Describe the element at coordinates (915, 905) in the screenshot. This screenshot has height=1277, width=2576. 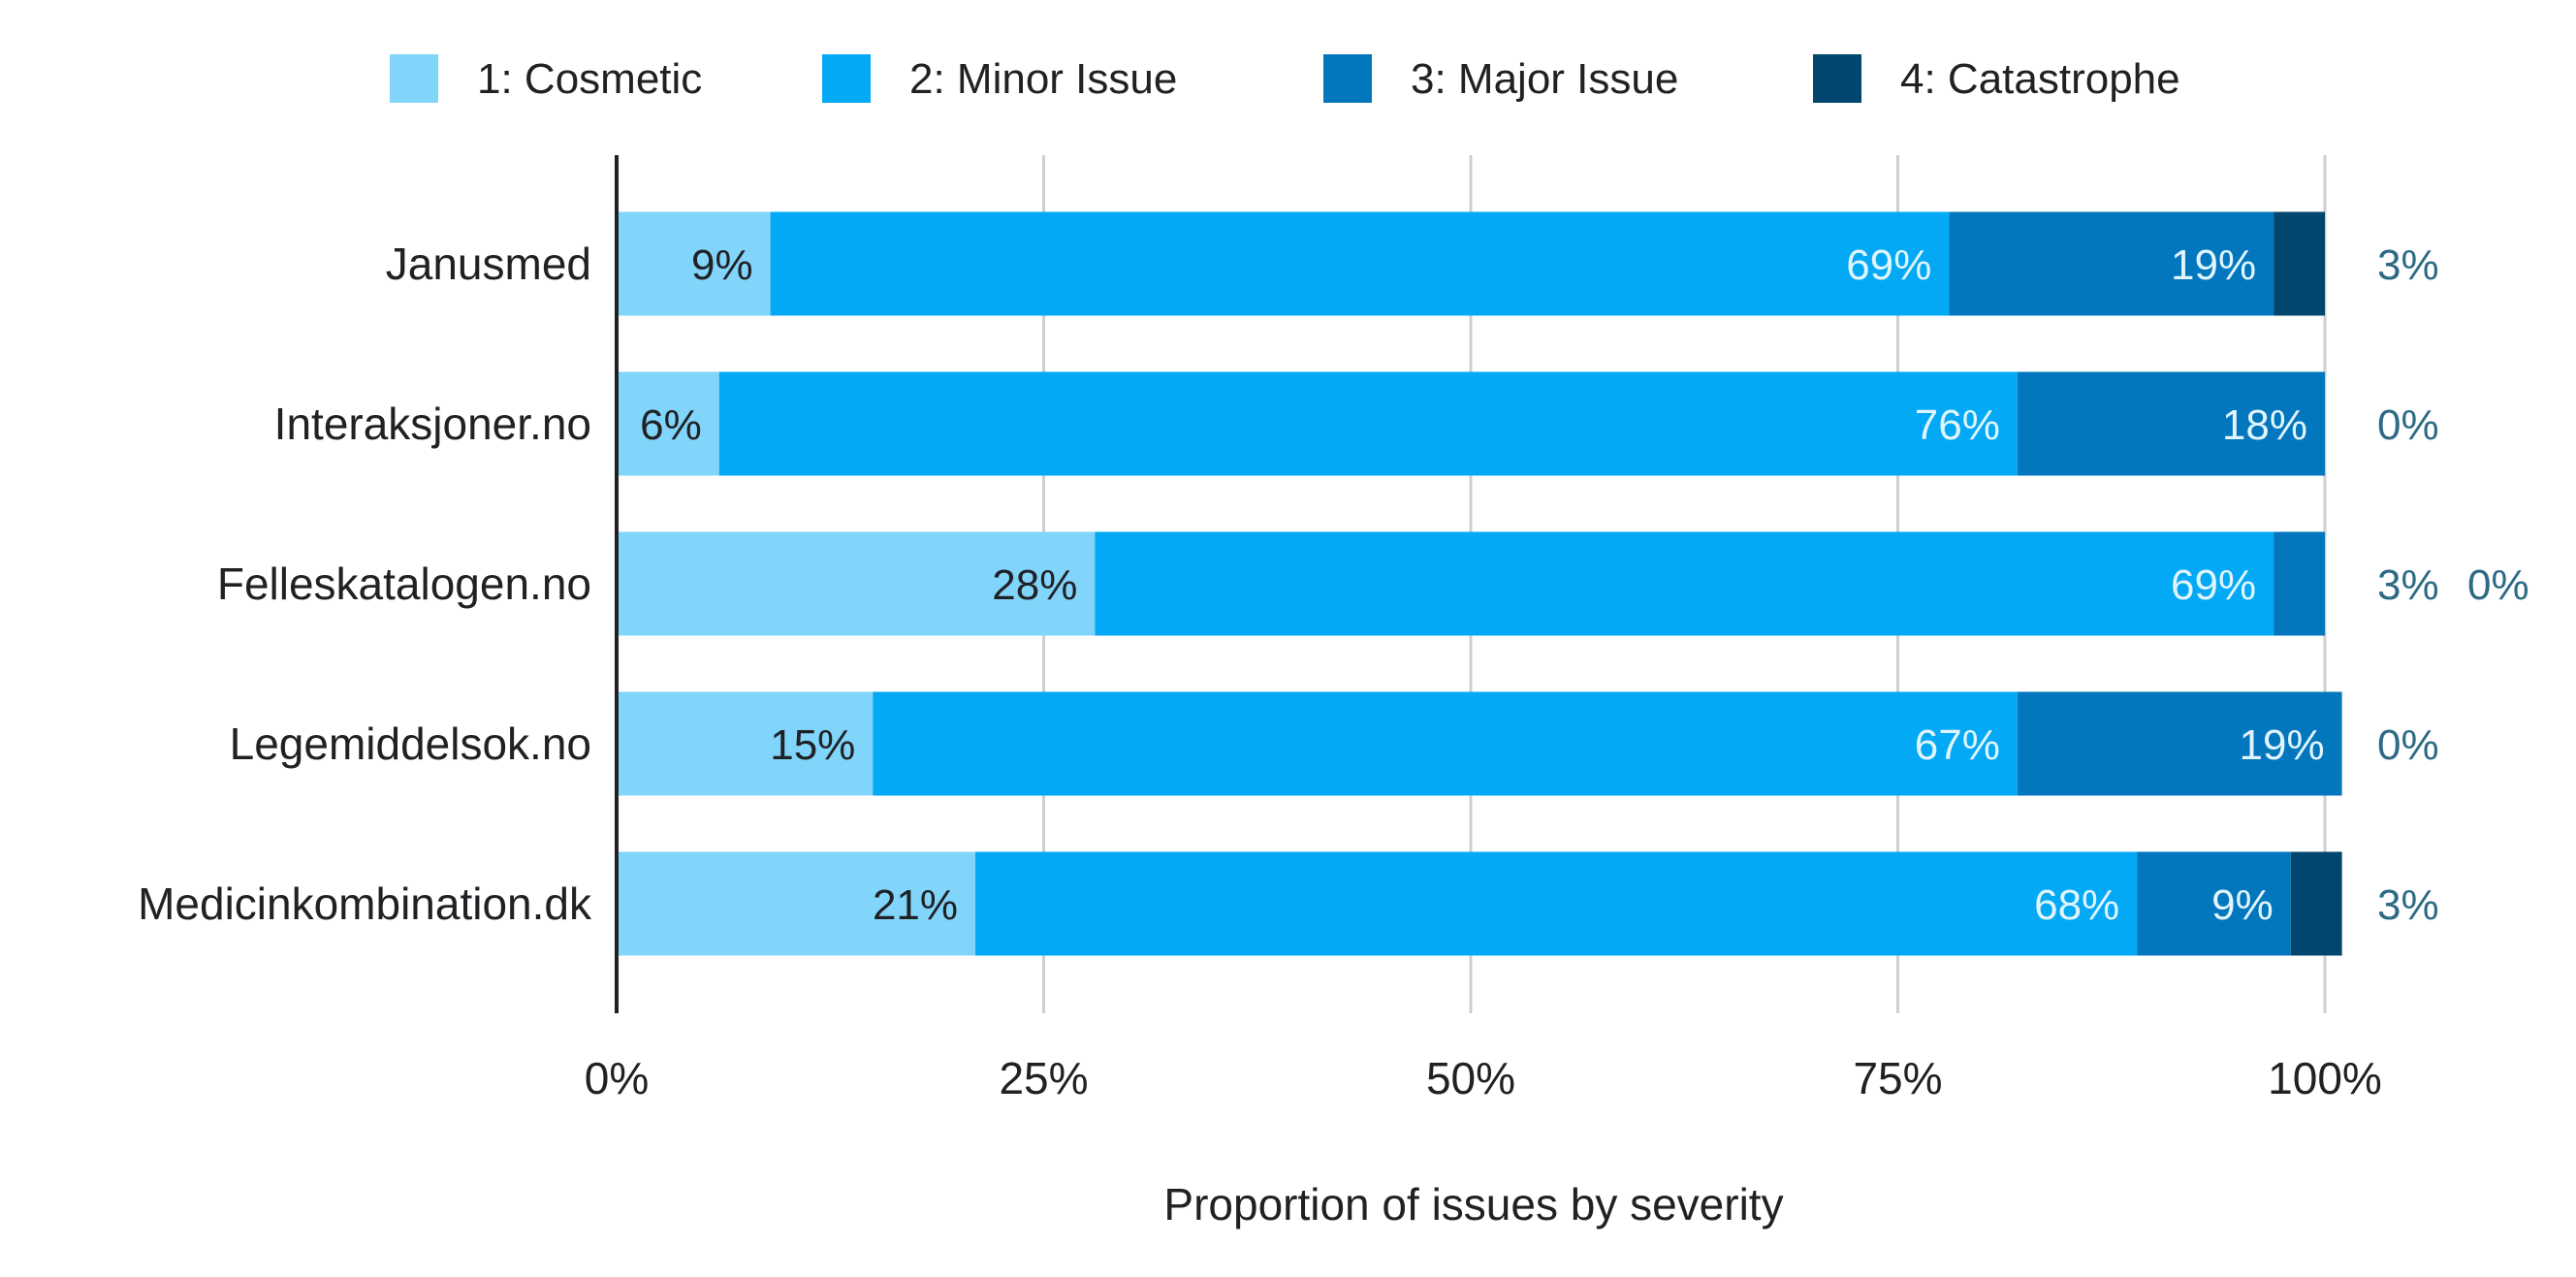
I see `data-label: 21%` at that location.